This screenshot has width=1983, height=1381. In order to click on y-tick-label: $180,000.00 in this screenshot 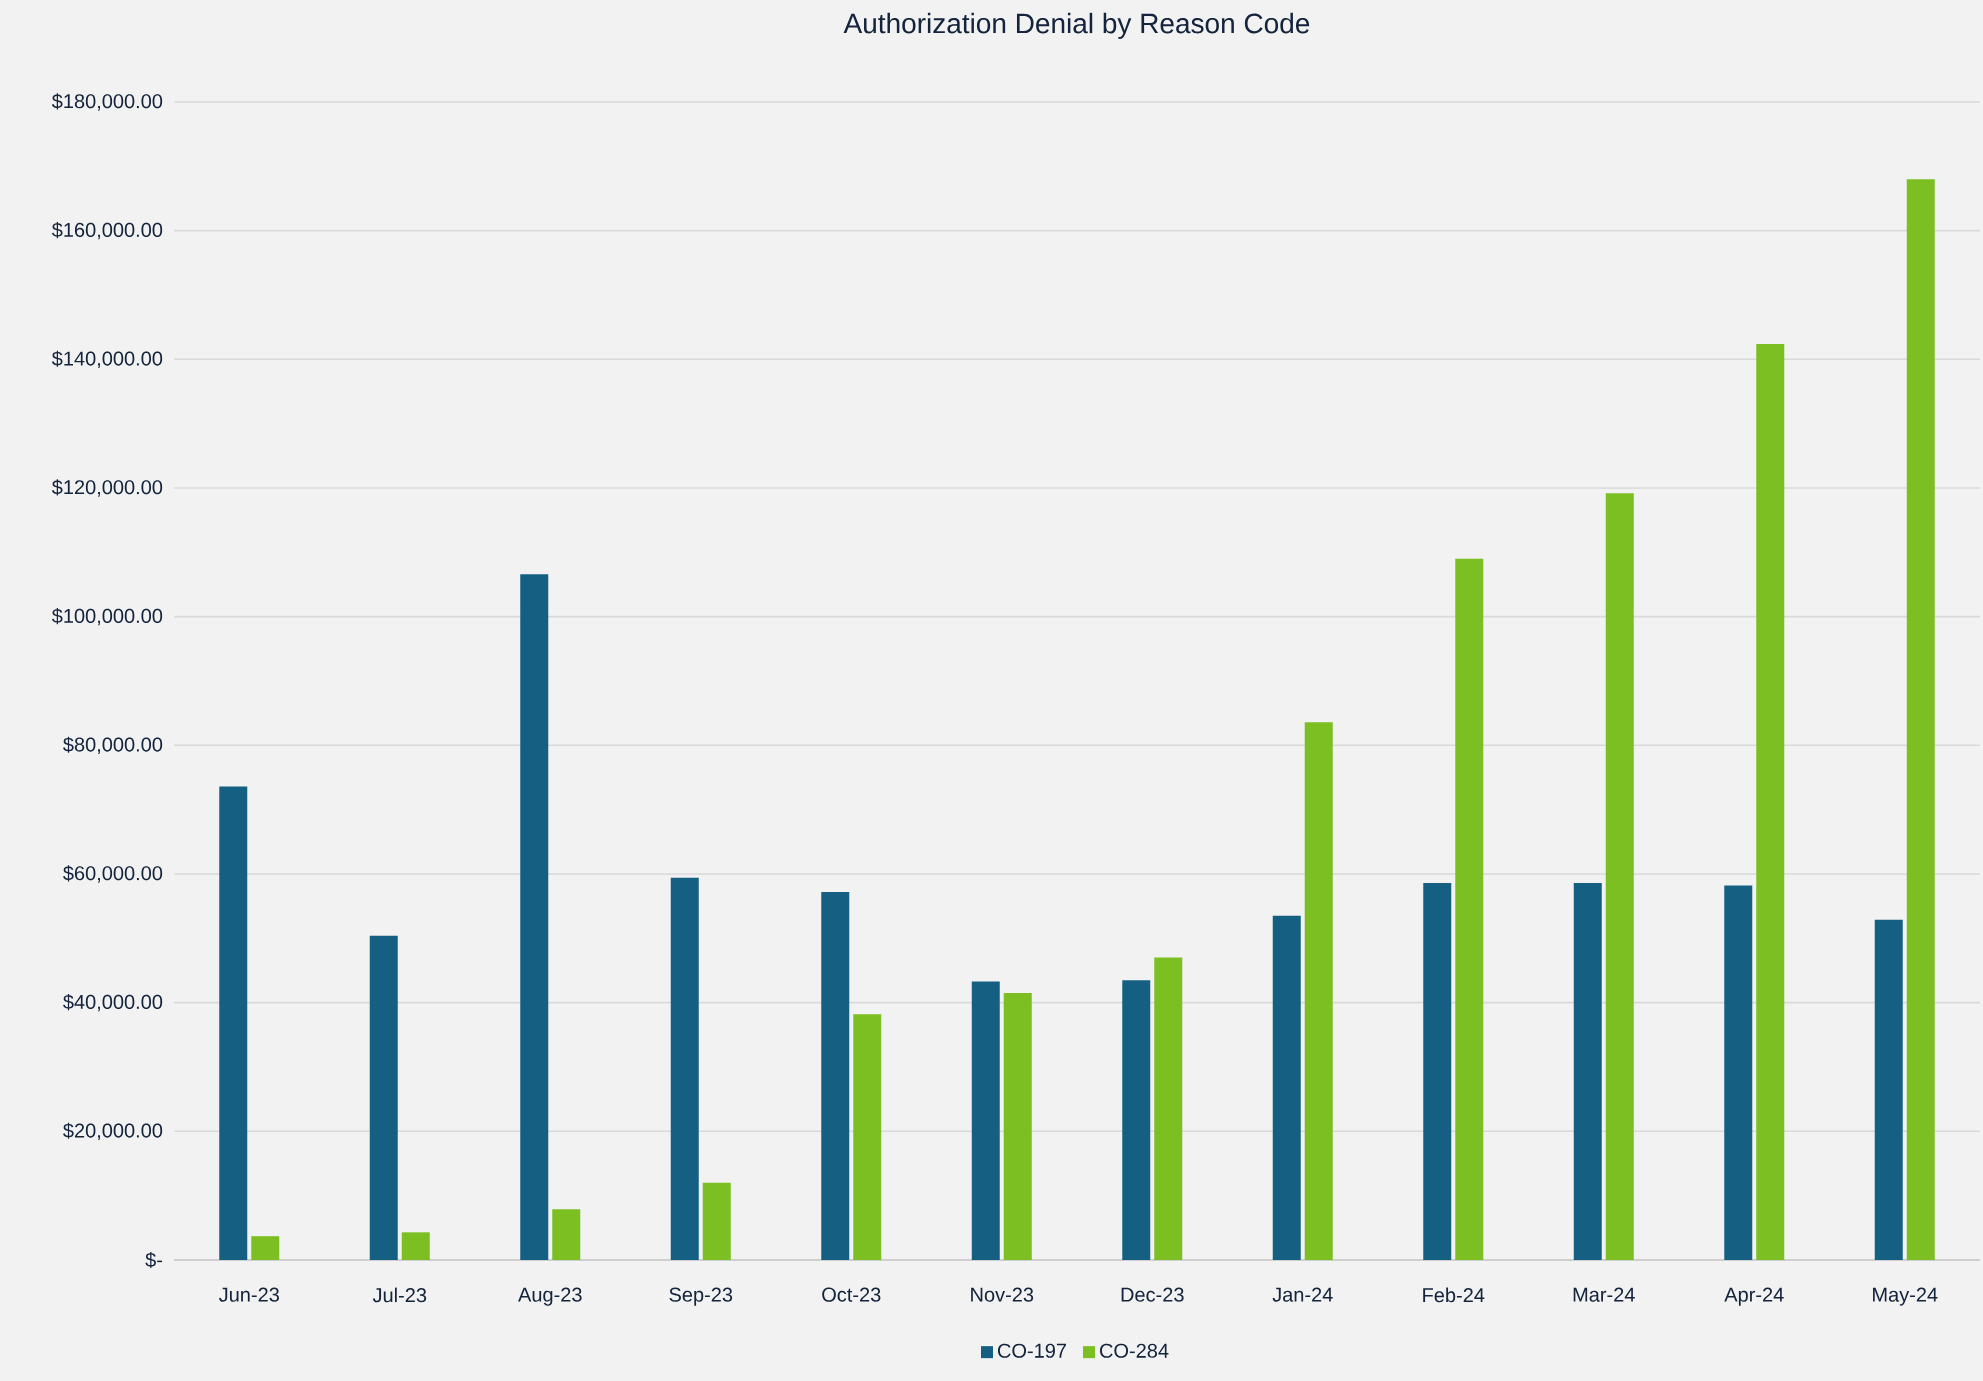, I will do `click(107, 102)`.